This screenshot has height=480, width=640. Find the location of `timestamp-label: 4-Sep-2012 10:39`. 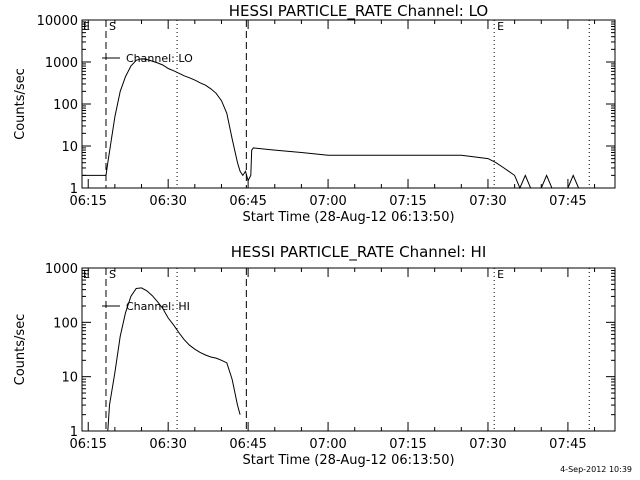

timestamp-label: 4-Sep-2012 10:39 is located at coordinates (596, 469).